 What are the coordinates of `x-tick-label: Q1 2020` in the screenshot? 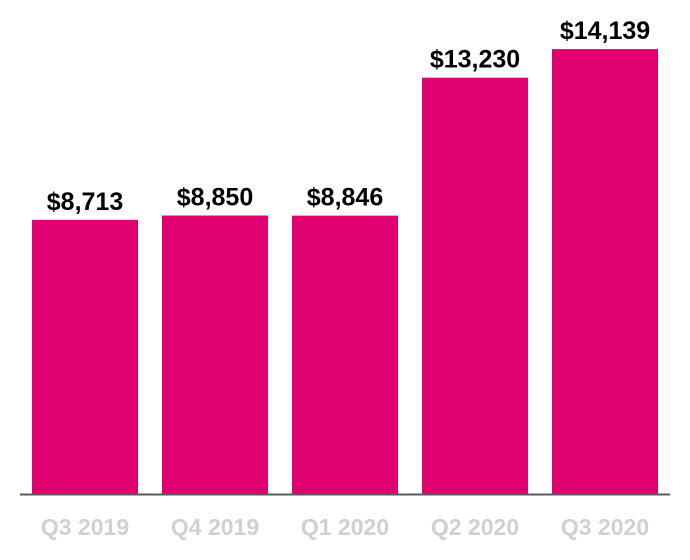 It's located at (345, 527).